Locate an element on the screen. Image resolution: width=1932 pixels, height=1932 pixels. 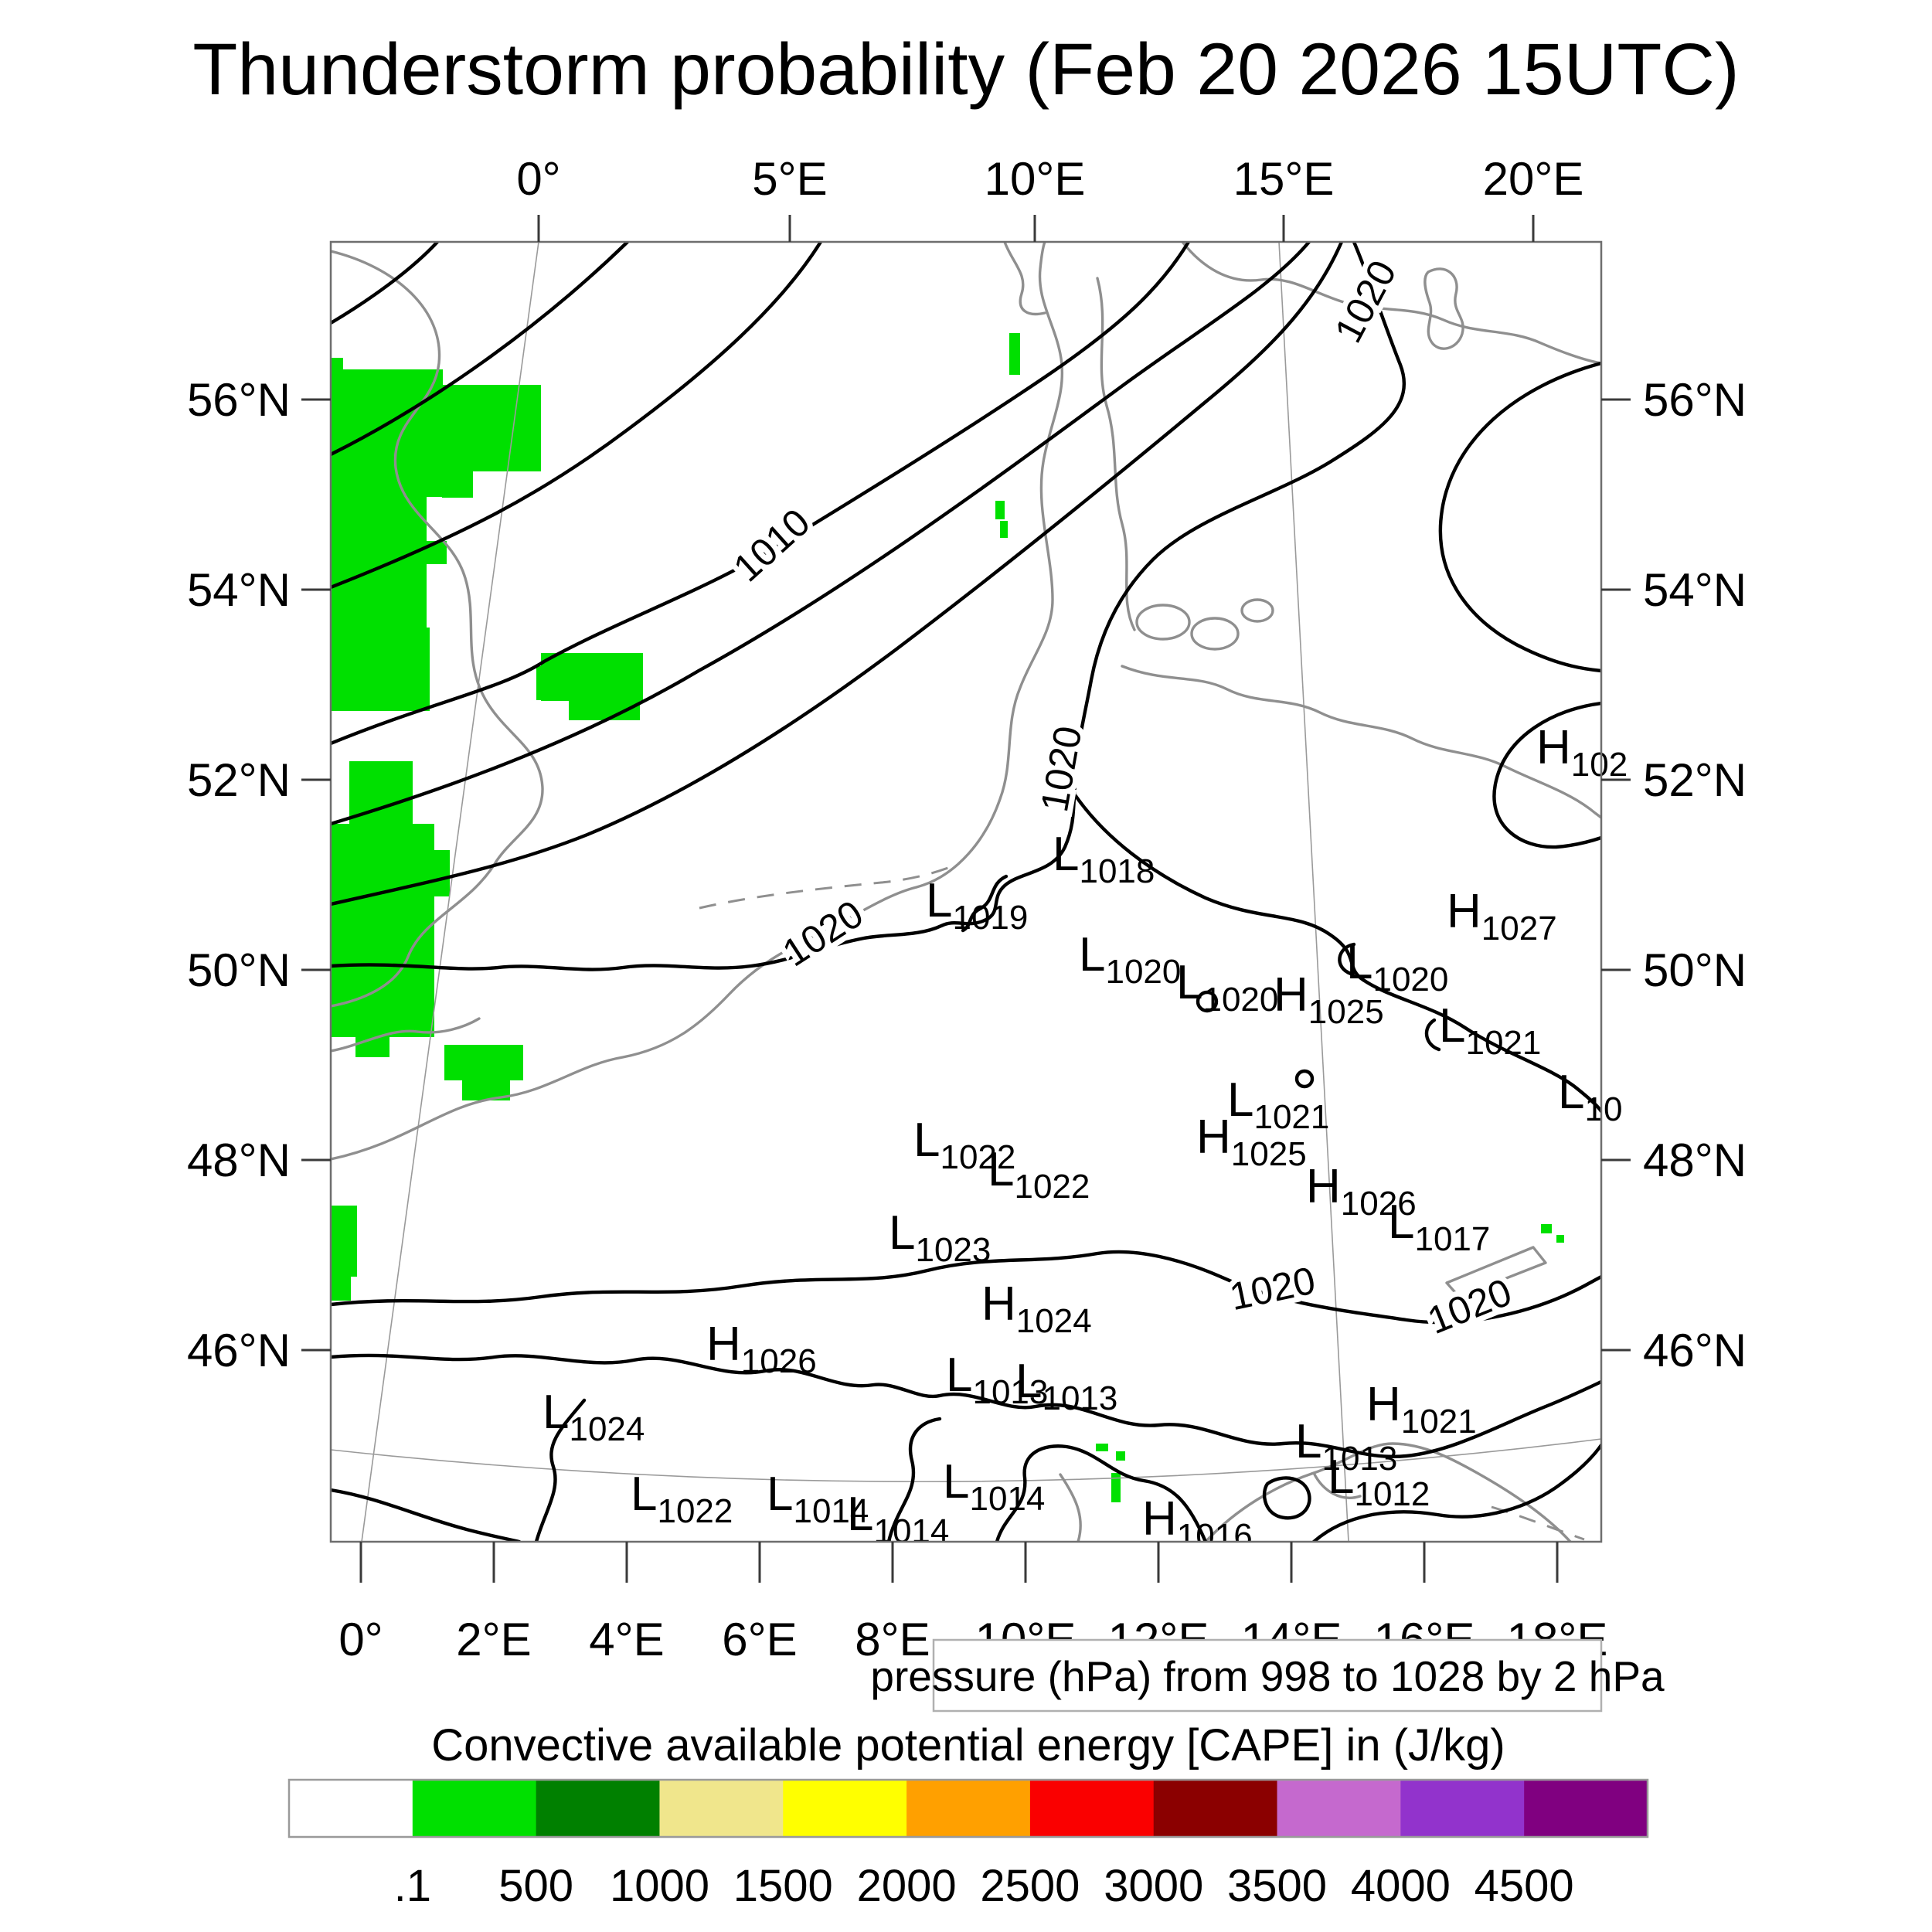
meridian-15E is located at coordinates (1313, 892).